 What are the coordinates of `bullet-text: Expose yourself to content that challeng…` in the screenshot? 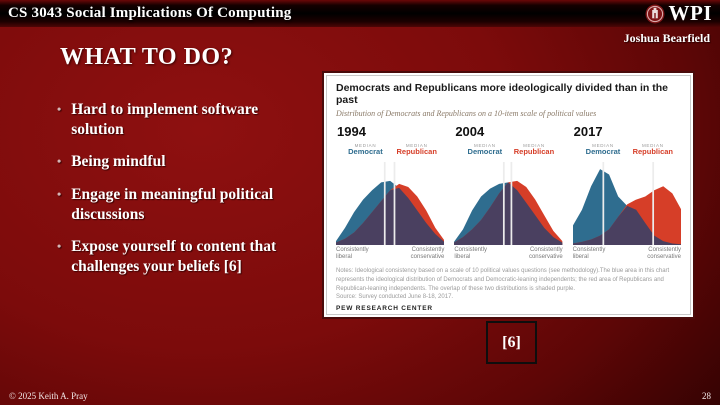 It's located at (174, 257).